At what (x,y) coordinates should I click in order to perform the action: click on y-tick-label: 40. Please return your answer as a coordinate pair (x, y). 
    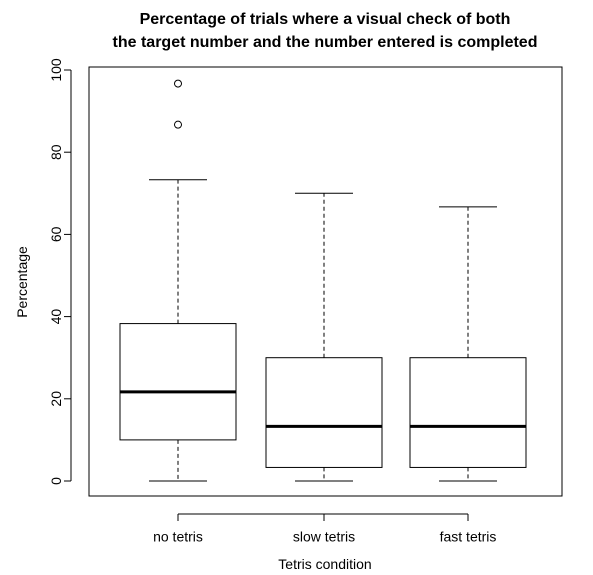
    Looking at the image, I should click on (56, 317).